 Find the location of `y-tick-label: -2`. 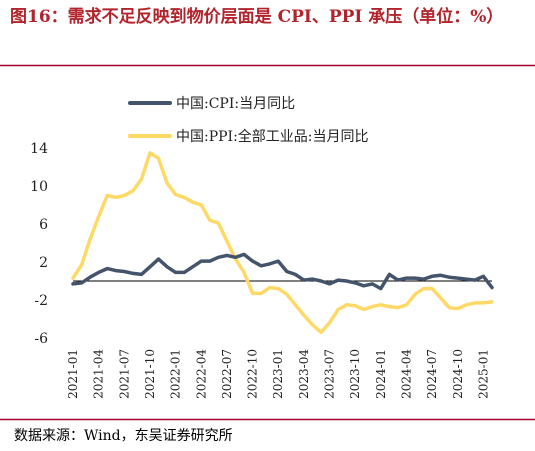

y-tick-label: -2 is located at coordinates (41, 301).